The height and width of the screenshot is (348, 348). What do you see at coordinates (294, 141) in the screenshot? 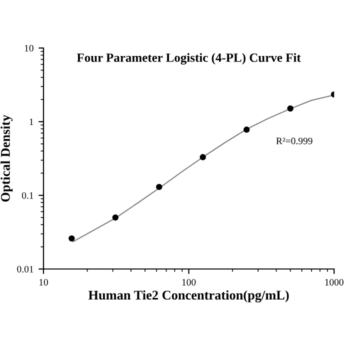
I see `annotation: R²=0.999` at bounding box center [294, 141].